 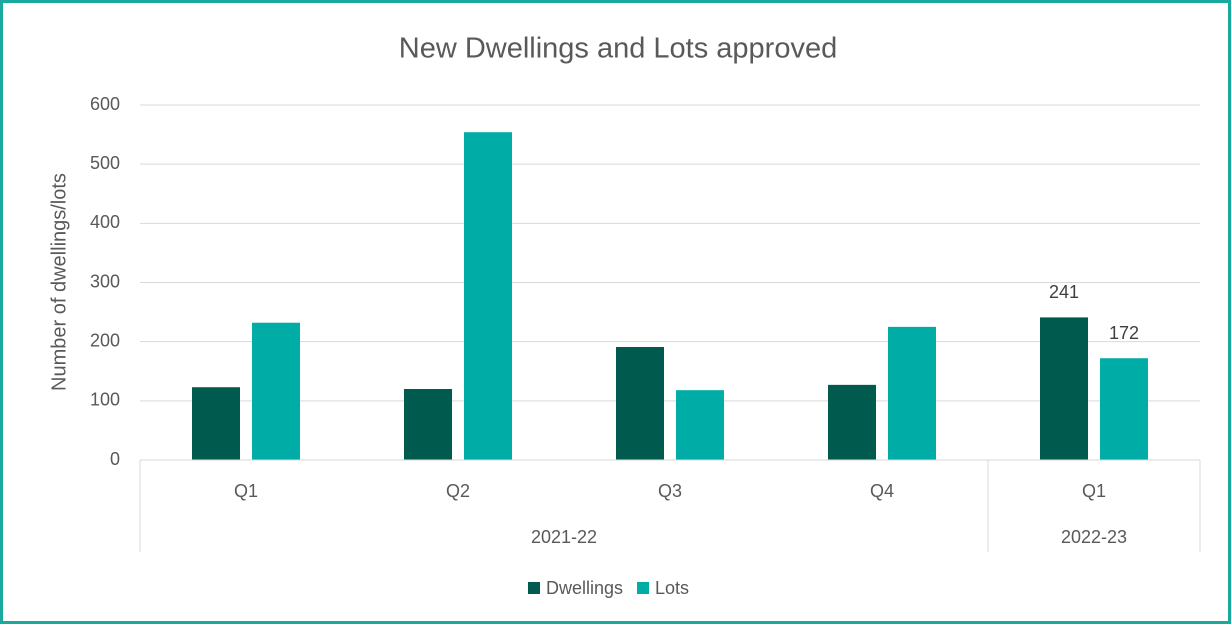 I want to click on x-tick-label: Q2, so click(x=458, y=491).